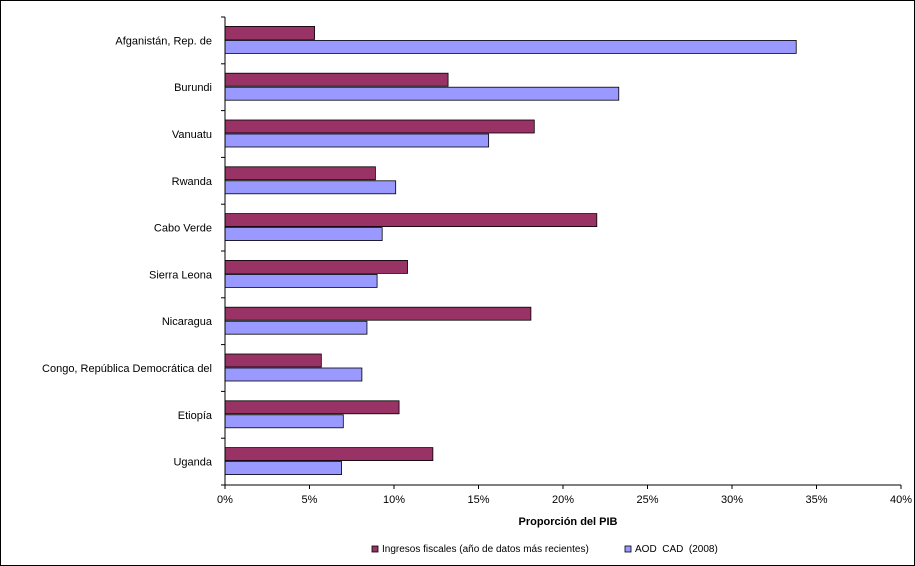 This screenshot has height=566, width=915. I want to click on x-tick-label: 10%, so click(394, 500).